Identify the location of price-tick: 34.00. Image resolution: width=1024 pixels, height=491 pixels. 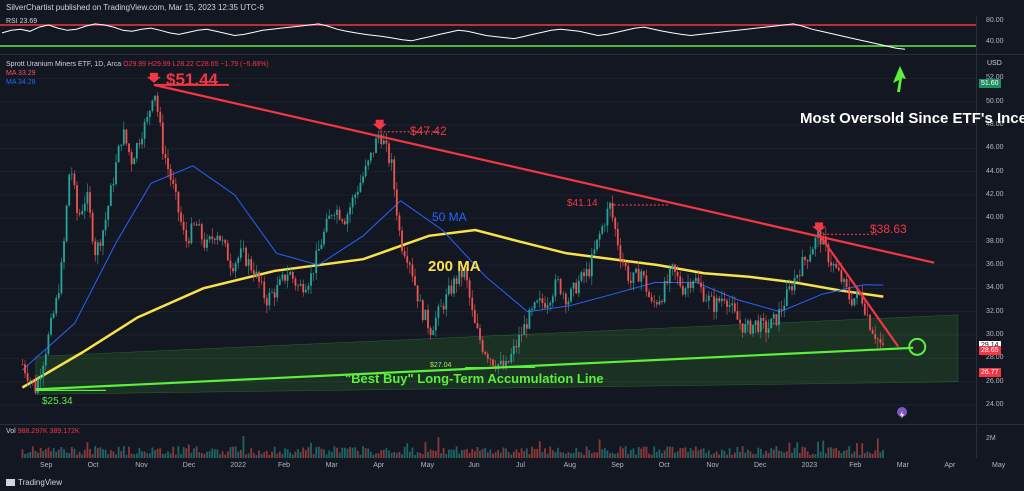
(995, 288).